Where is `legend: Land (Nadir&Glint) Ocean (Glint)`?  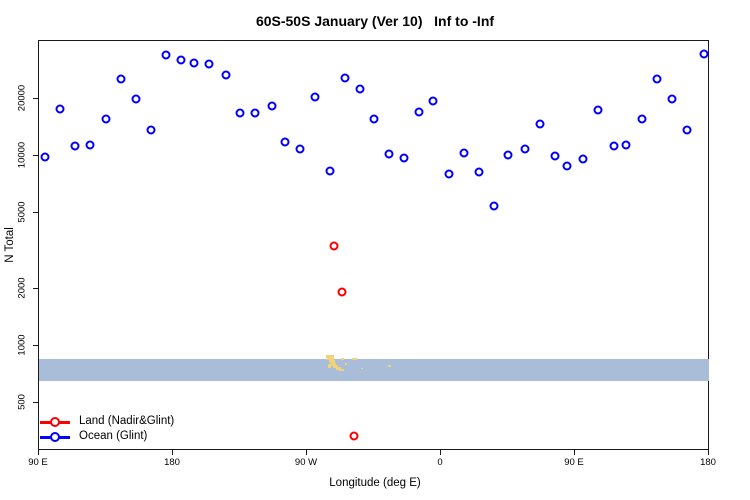
legend: Land (Nadir&Glint) Ocean (Glint) is located at coordinates (107, 429).